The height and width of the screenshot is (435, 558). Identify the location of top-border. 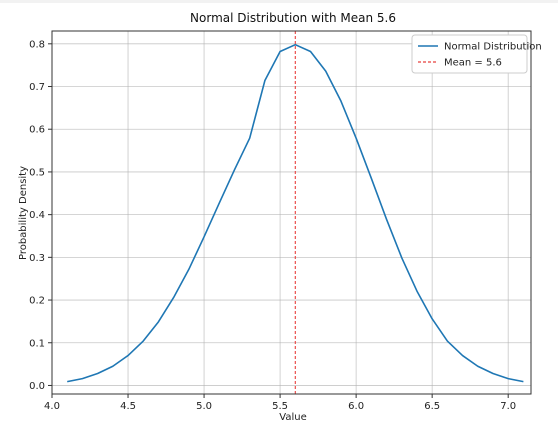
(279, 1).